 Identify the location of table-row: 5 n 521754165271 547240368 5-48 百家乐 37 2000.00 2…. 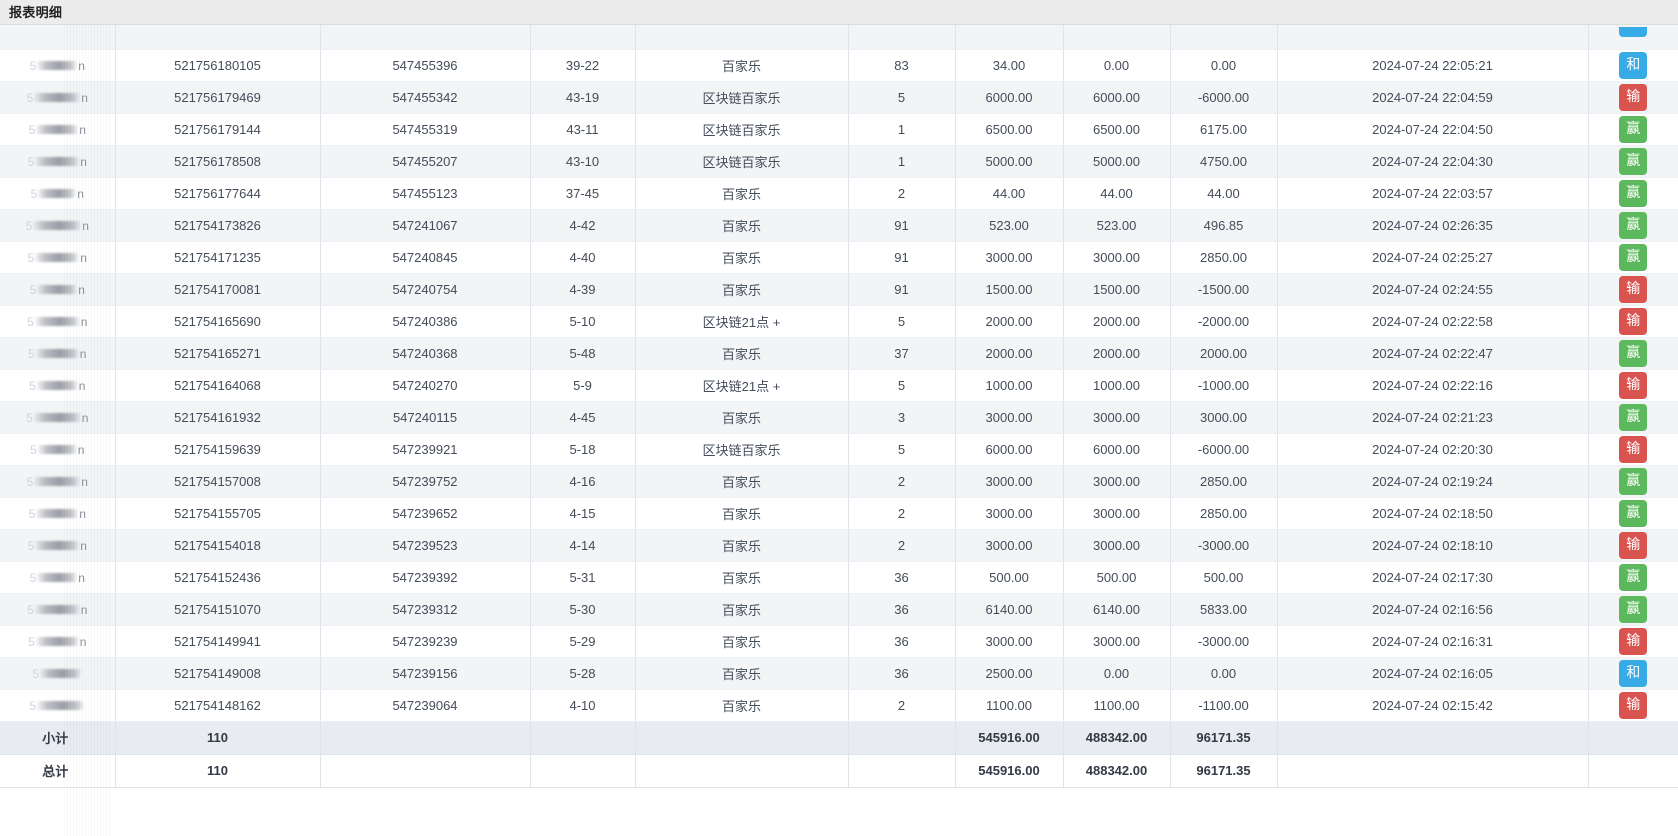
(839, 353).